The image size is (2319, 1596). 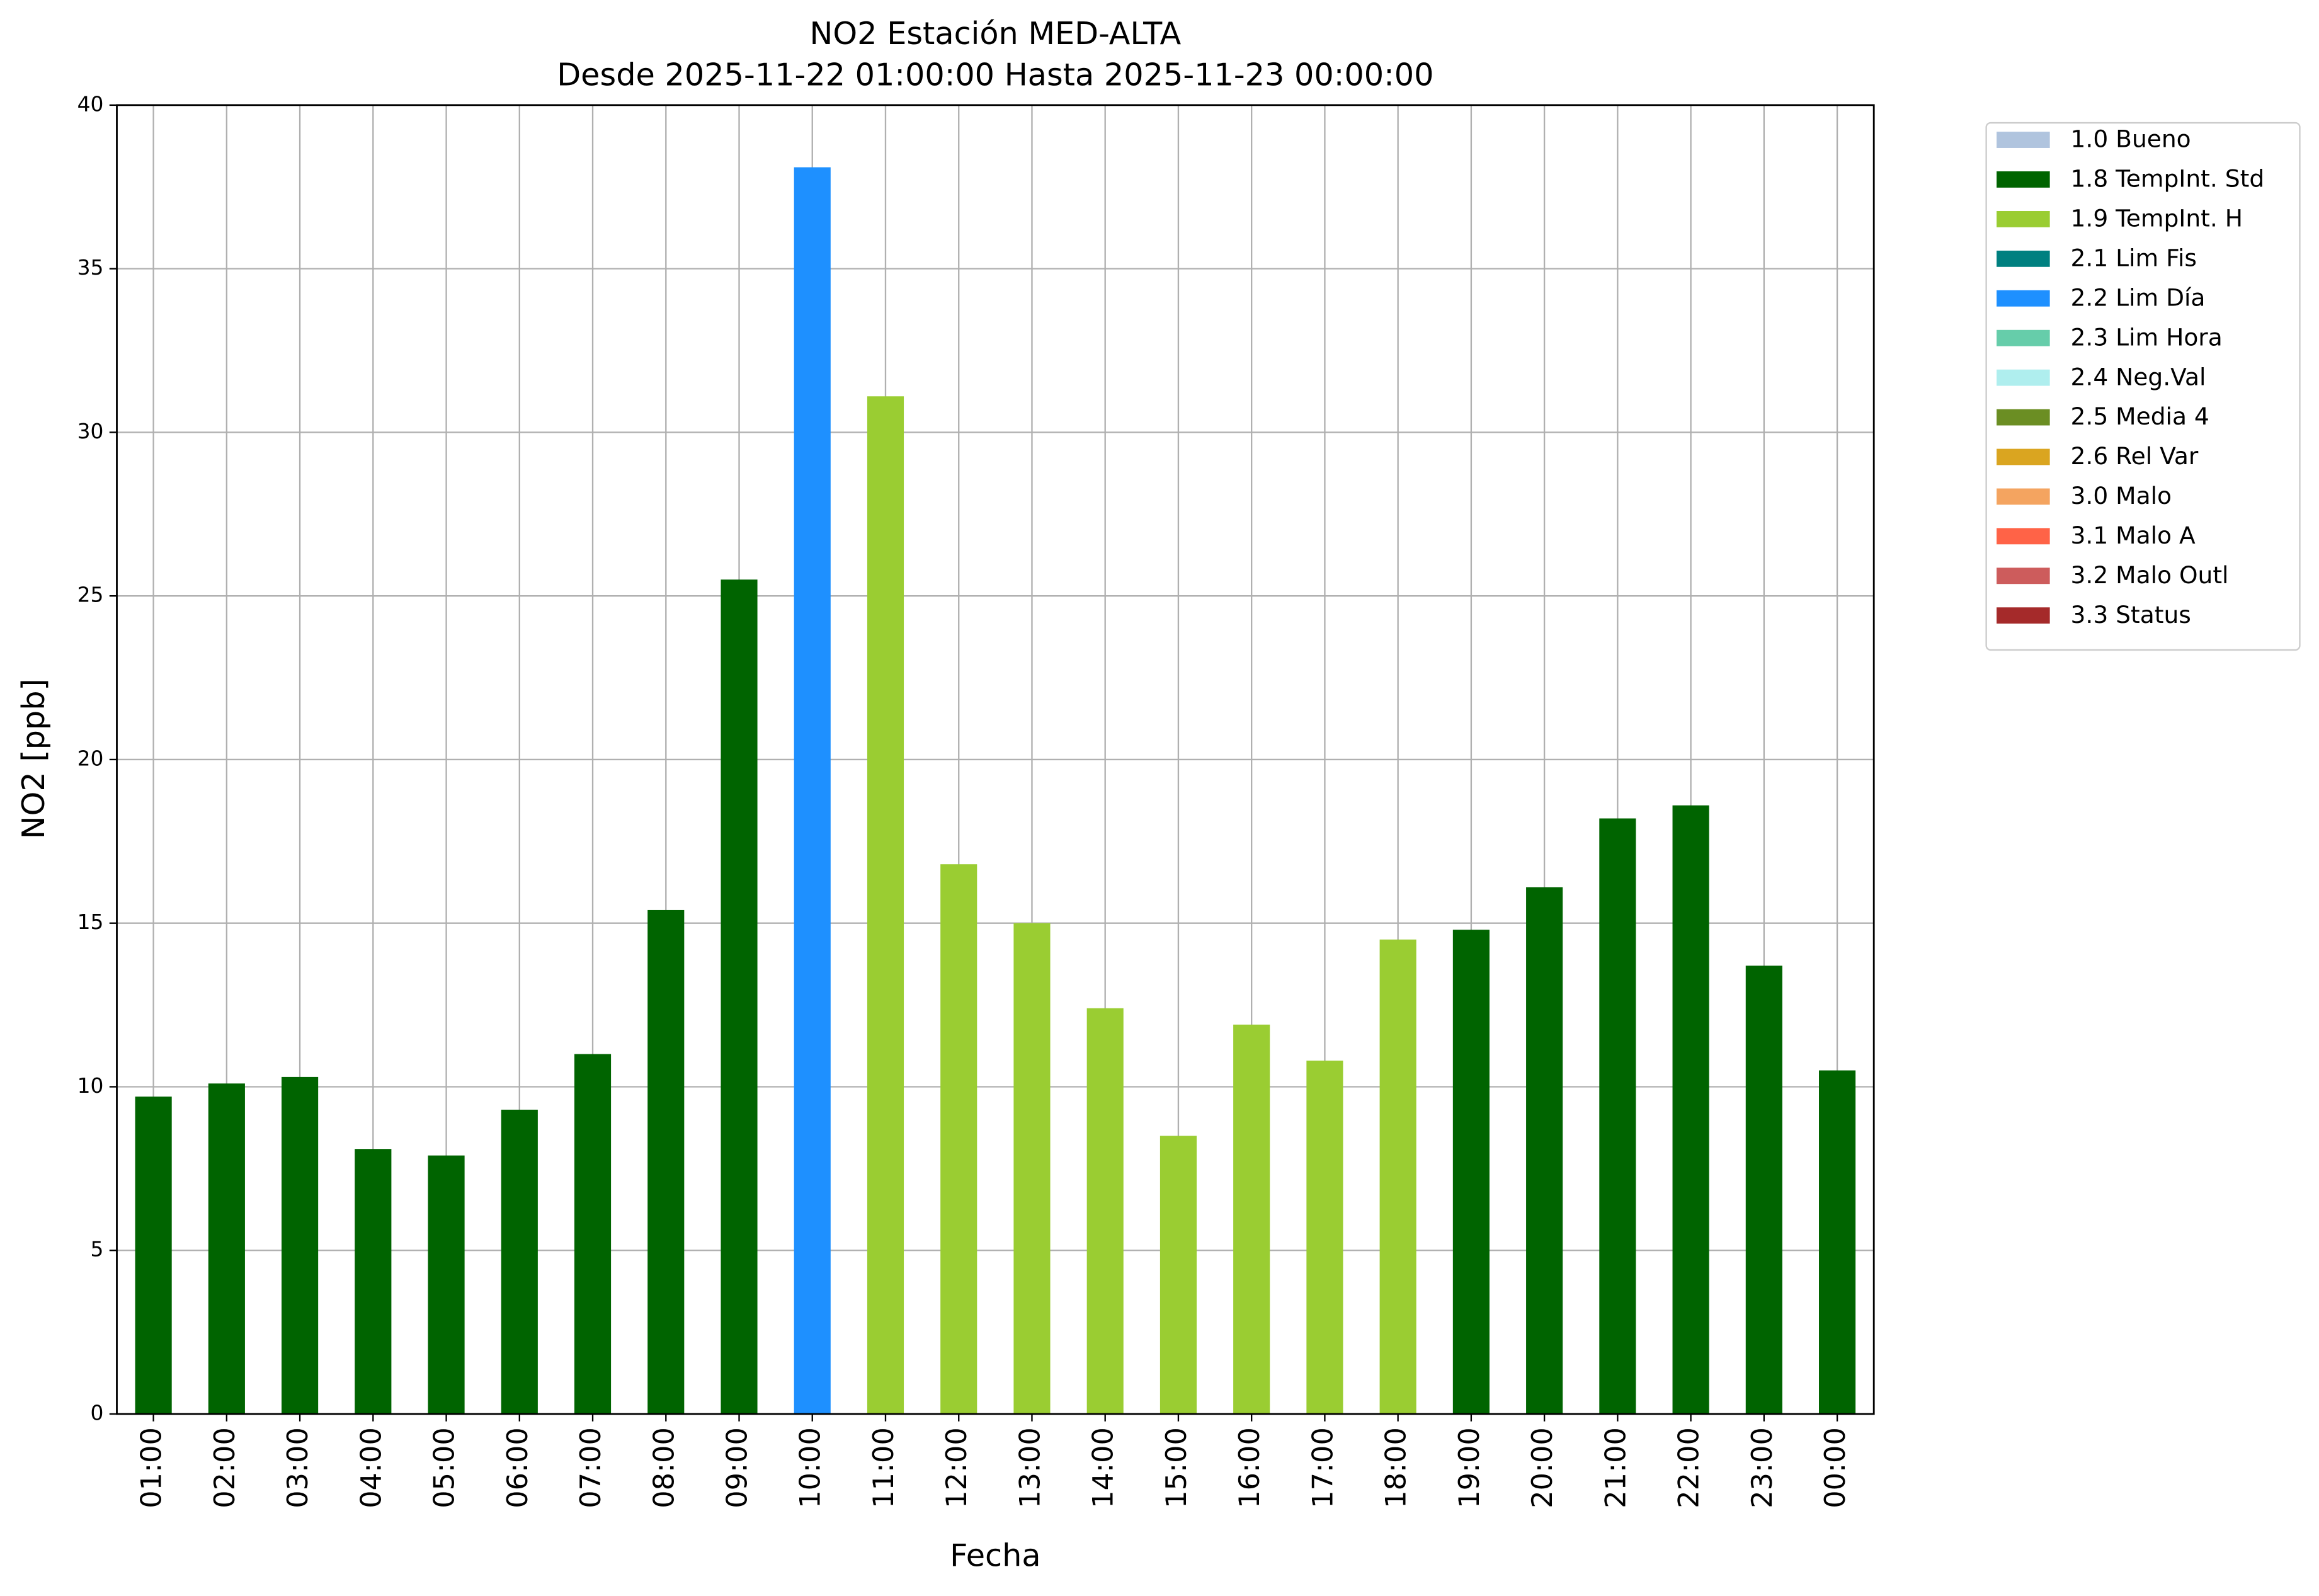 What do you see at coordinates (2134, 258) in the screenshot?
I see `legend-label: 2.1 Lim Fis` at bounding box center [2134, 258].